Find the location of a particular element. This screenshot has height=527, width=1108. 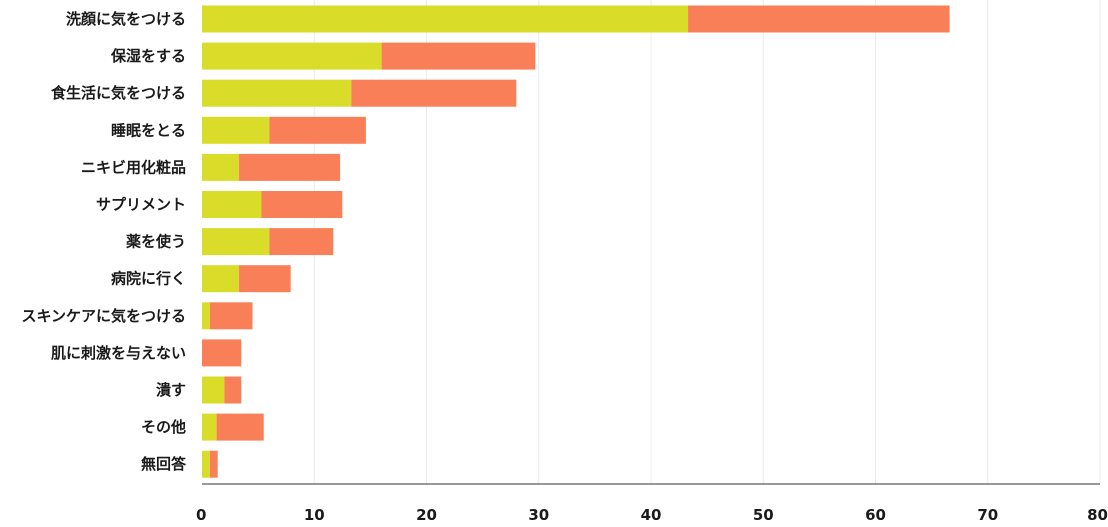

category-label: スキンケアに気をつける is located at coordinates (103, 316).